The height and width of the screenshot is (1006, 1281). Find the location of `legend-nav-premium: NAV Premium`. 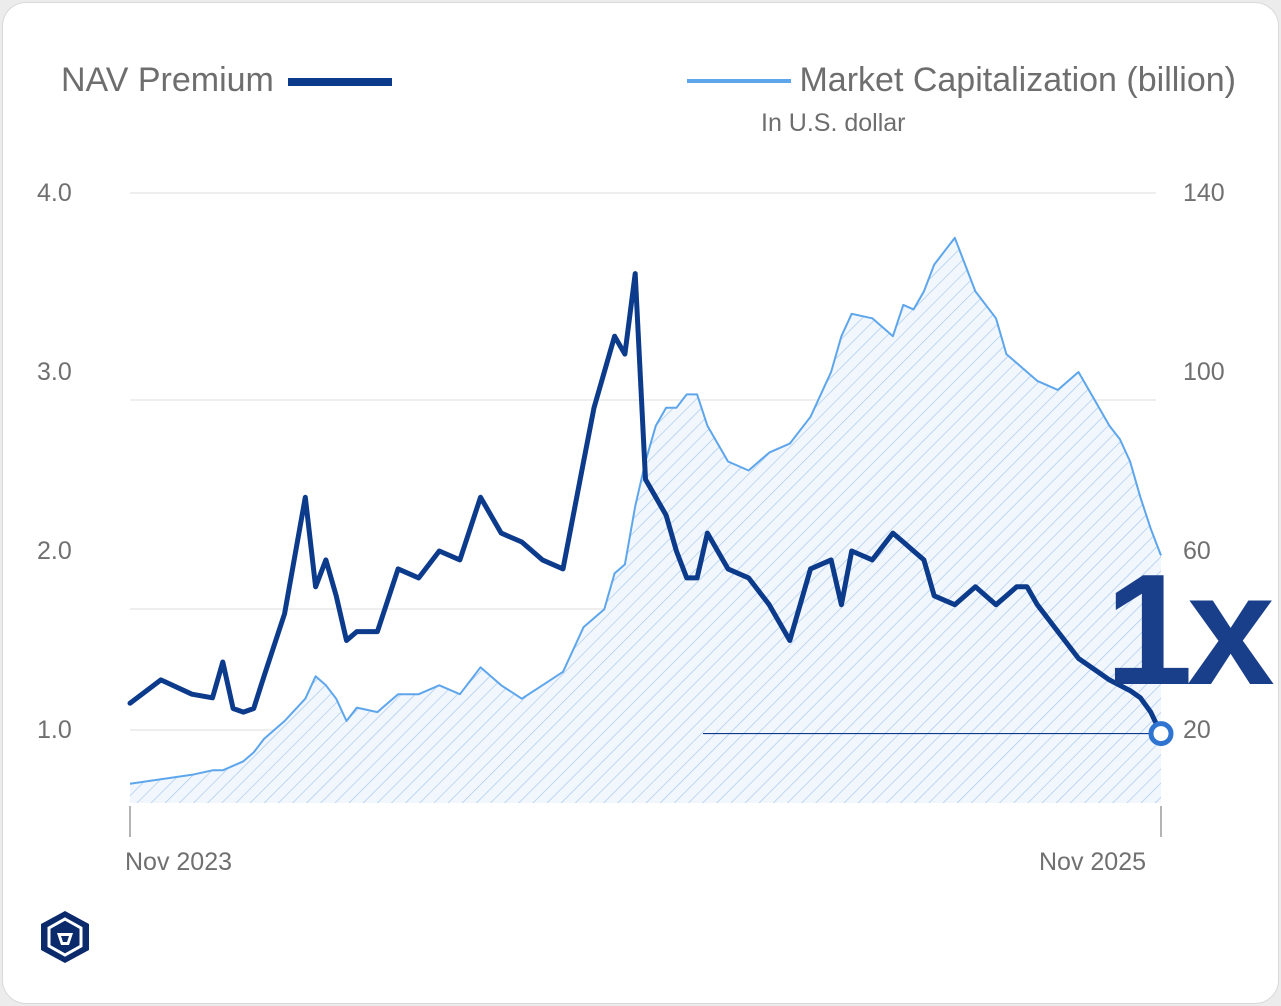

legend-nav-premium: NAV Premium is located at coordinates (226, 80).